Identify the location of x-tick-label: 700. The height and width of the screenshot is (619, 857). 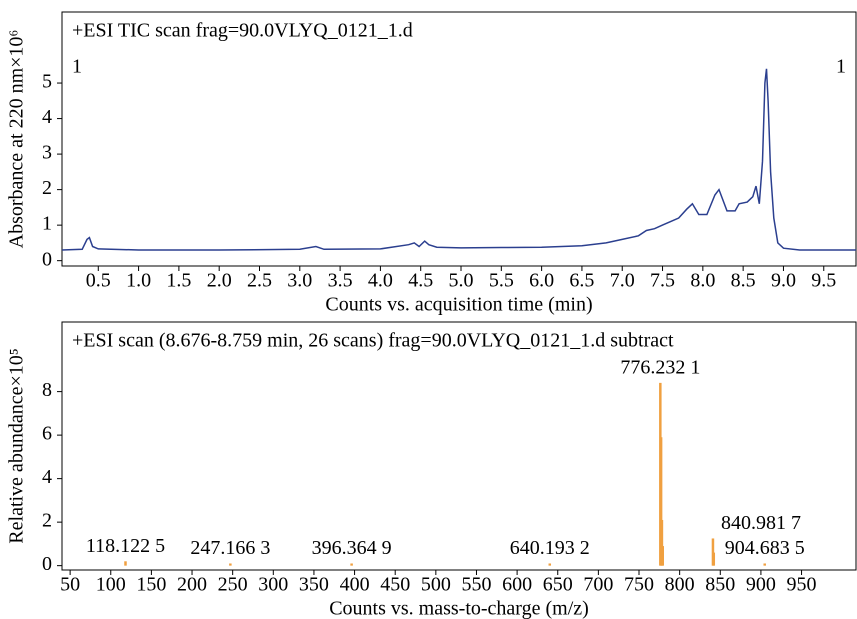
(598, 585).